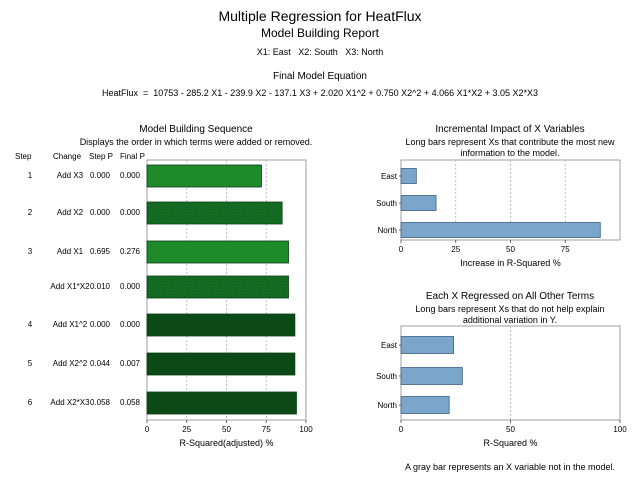 The height and width of the screenshot is (479, 640). I want to click on sequence-cell-step: 6, so click(30, 402).